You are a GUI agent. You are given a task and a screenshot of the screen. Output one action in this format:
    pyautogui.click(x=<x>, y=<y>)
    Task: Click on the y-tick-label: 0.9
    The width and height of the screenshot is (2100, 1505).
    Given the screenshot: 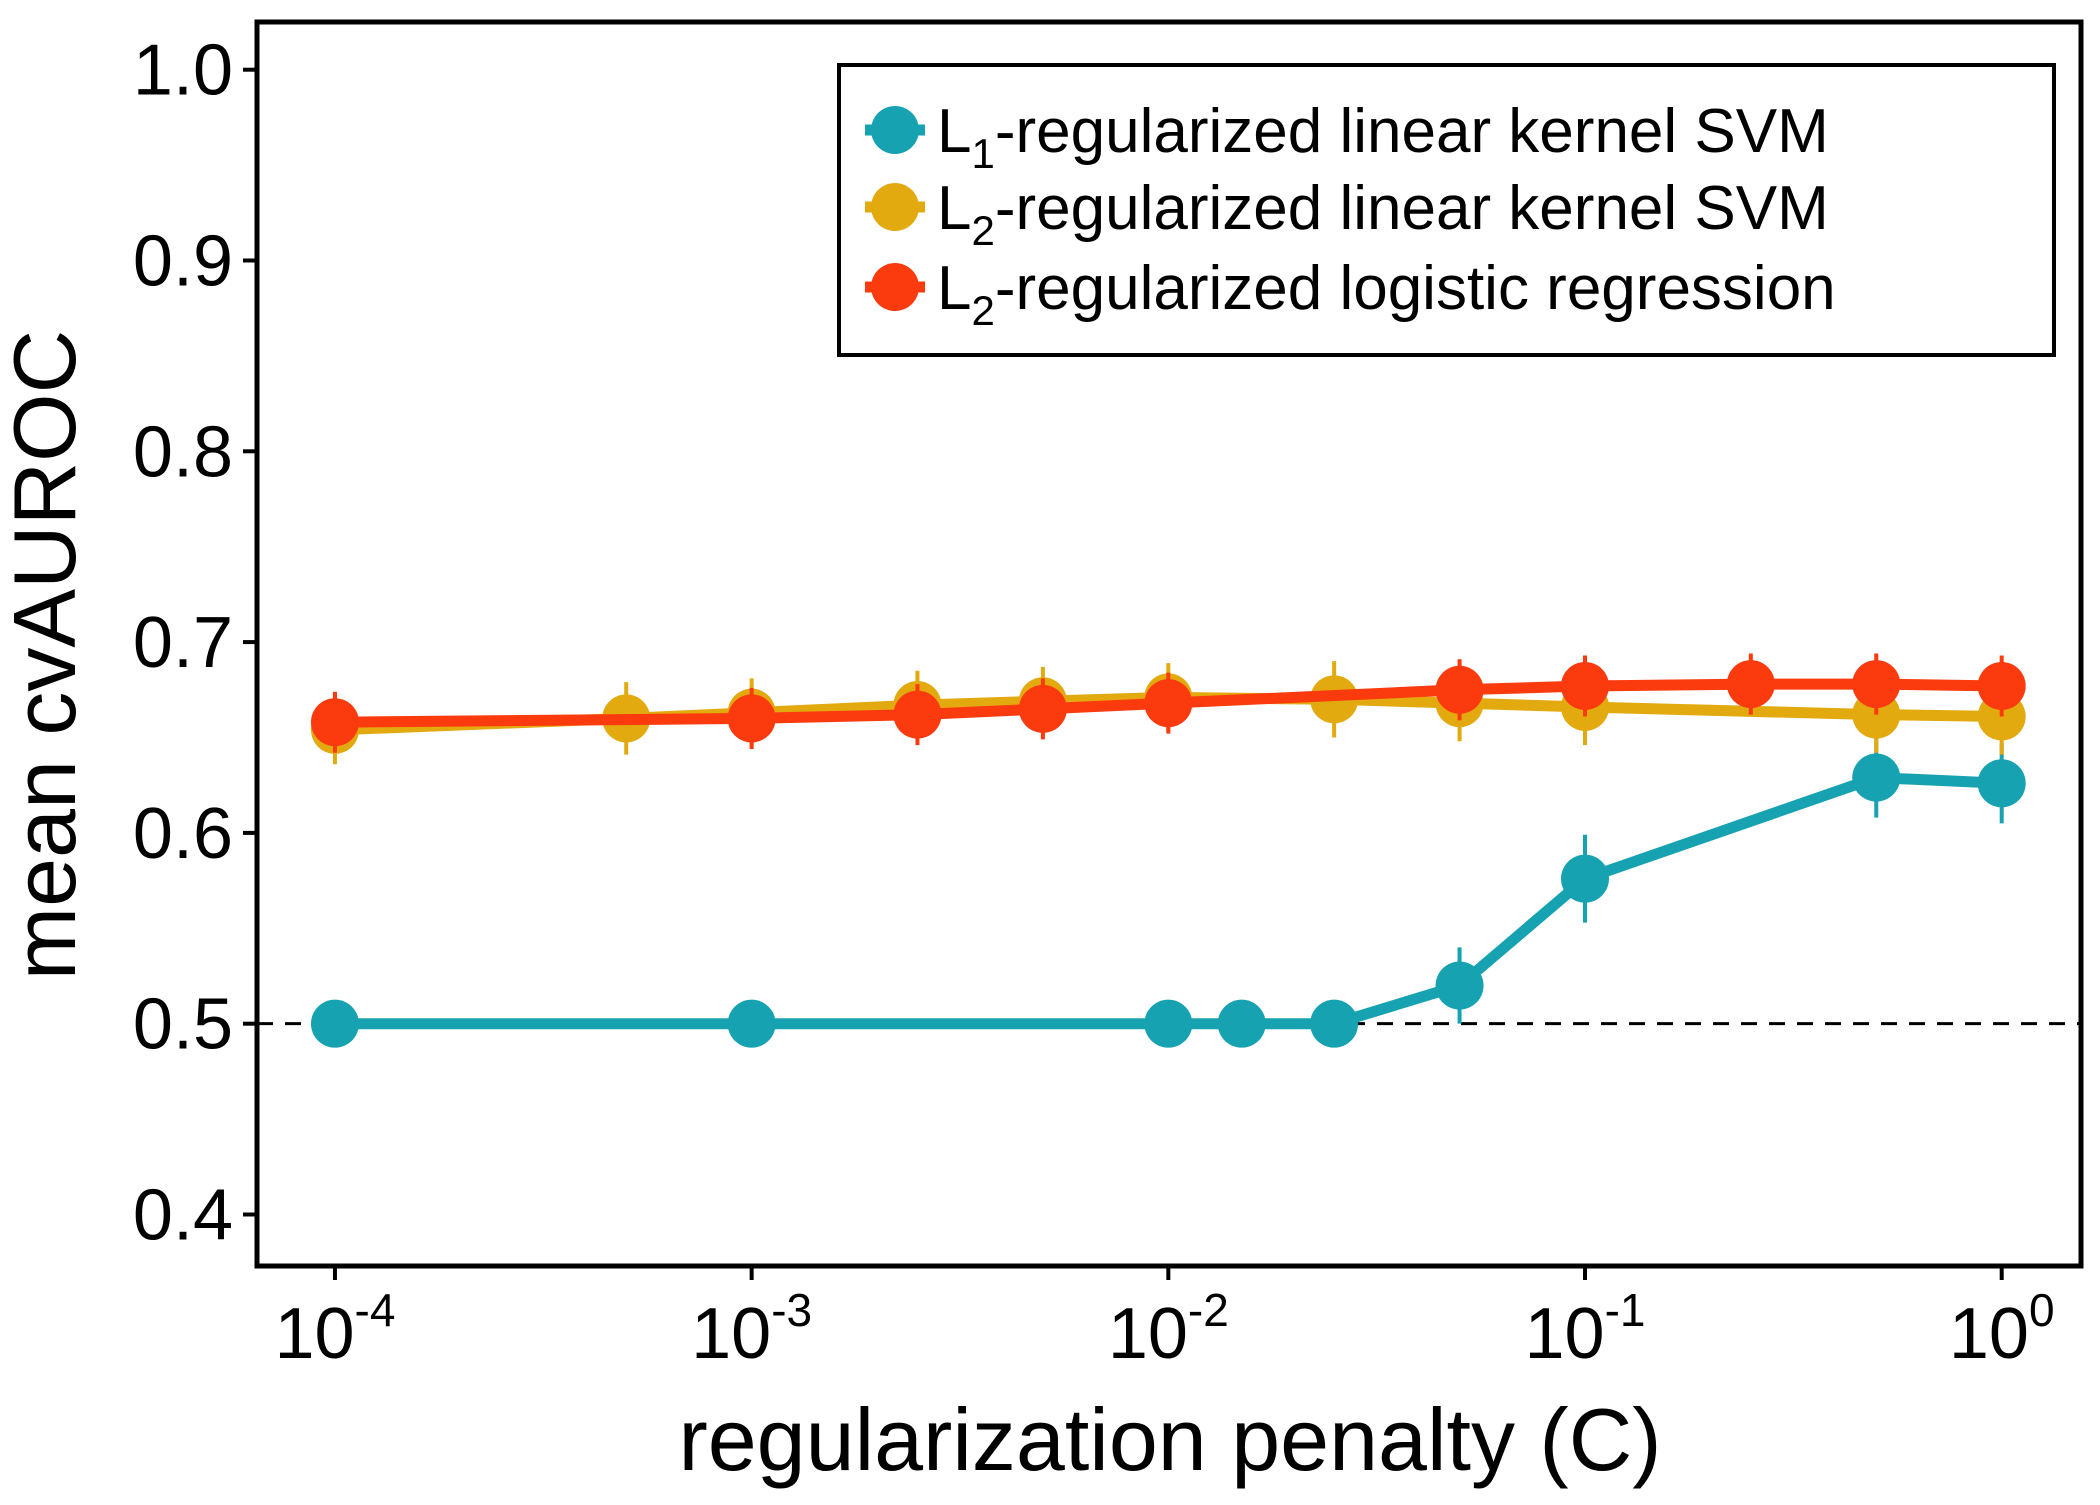 What is the action you would take?
    pyautogui.click(x=183, y=261)
    